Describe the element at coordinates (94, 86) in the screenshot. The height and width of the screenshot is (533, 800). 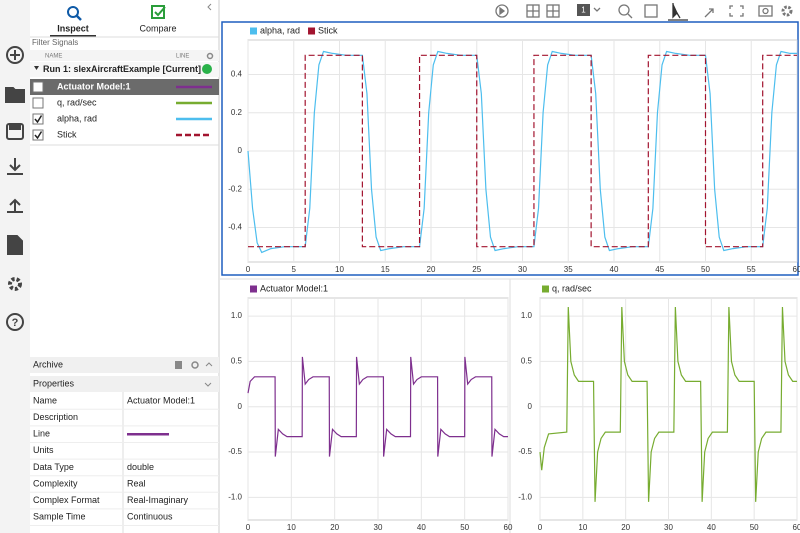
I see `signal-name: Actuator Model:1` at that location.